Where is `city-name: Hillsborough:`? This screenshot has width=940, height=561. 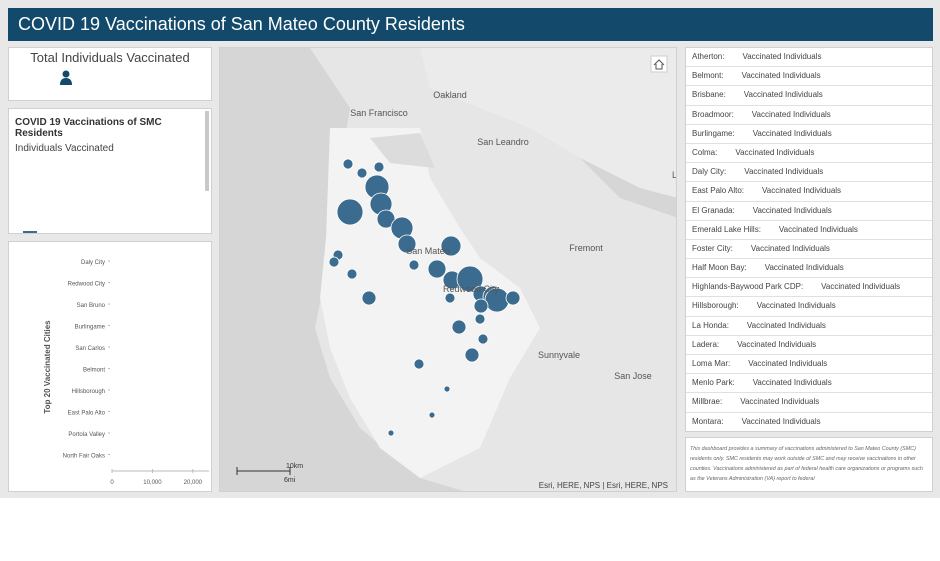
city-name: Hillsborough: is located at coordinates (715, 306).